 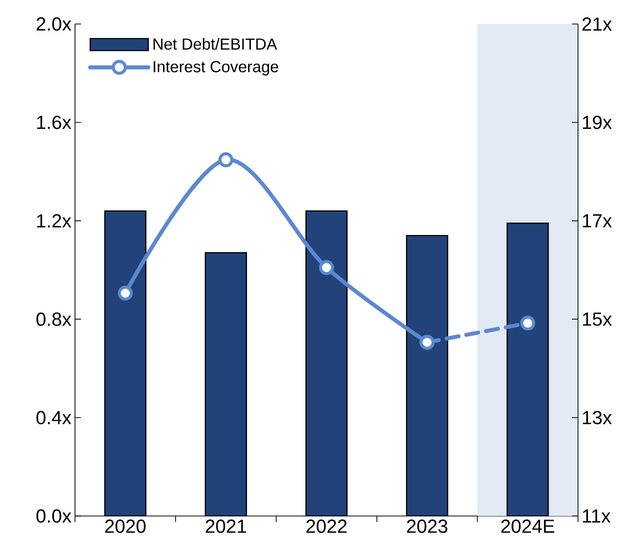 I want to click on y-tick-label: 2.0x, so click(x=54, y=24).